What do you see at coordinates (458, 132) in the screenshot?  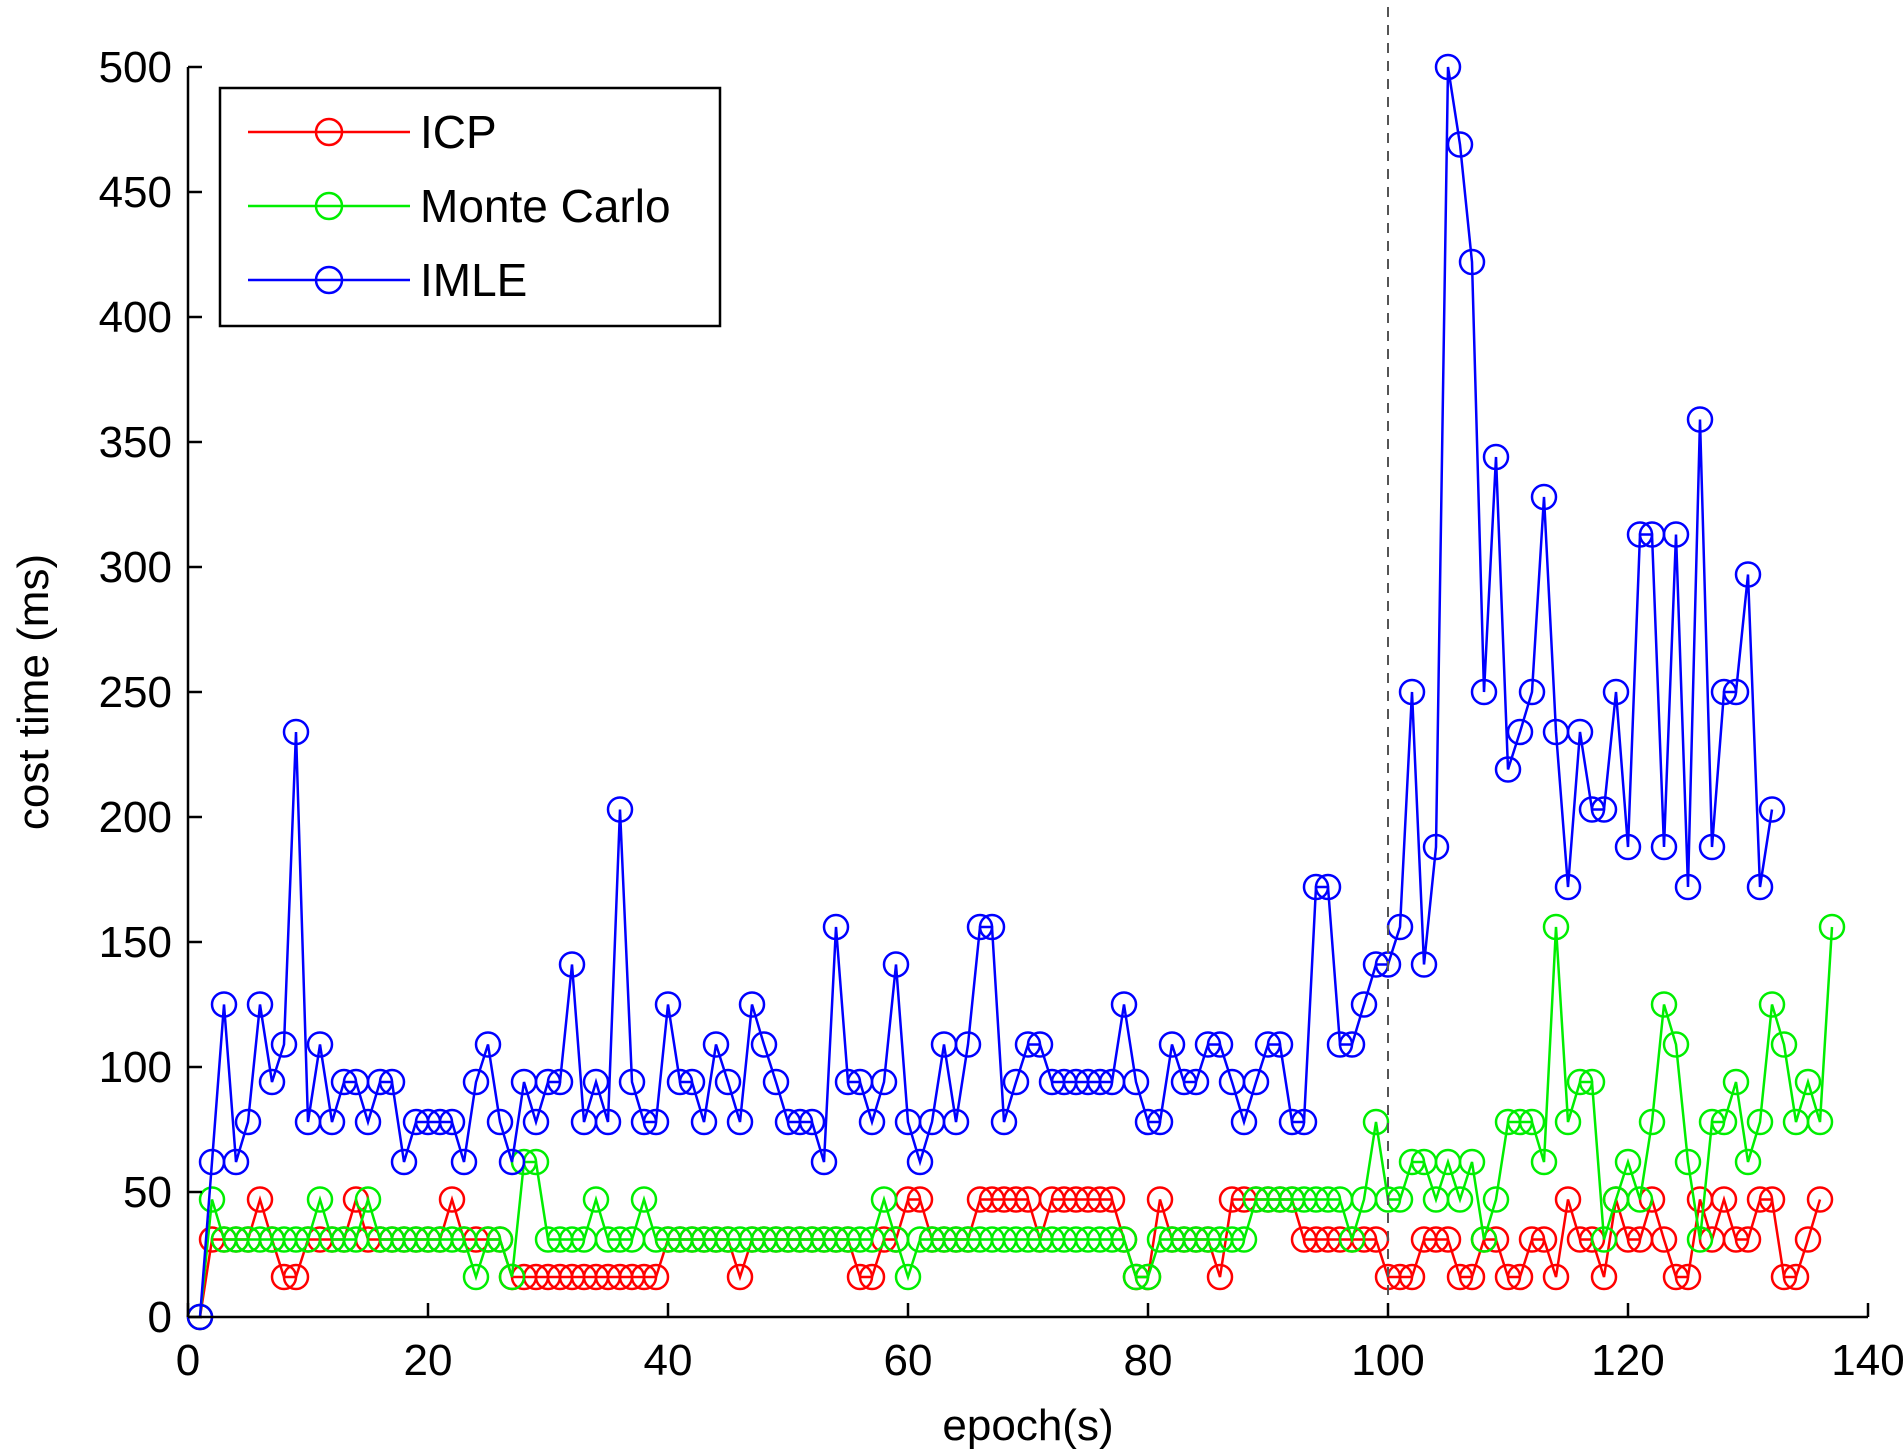 I see `legend-label: ICP` at bounding box center [458, 132].